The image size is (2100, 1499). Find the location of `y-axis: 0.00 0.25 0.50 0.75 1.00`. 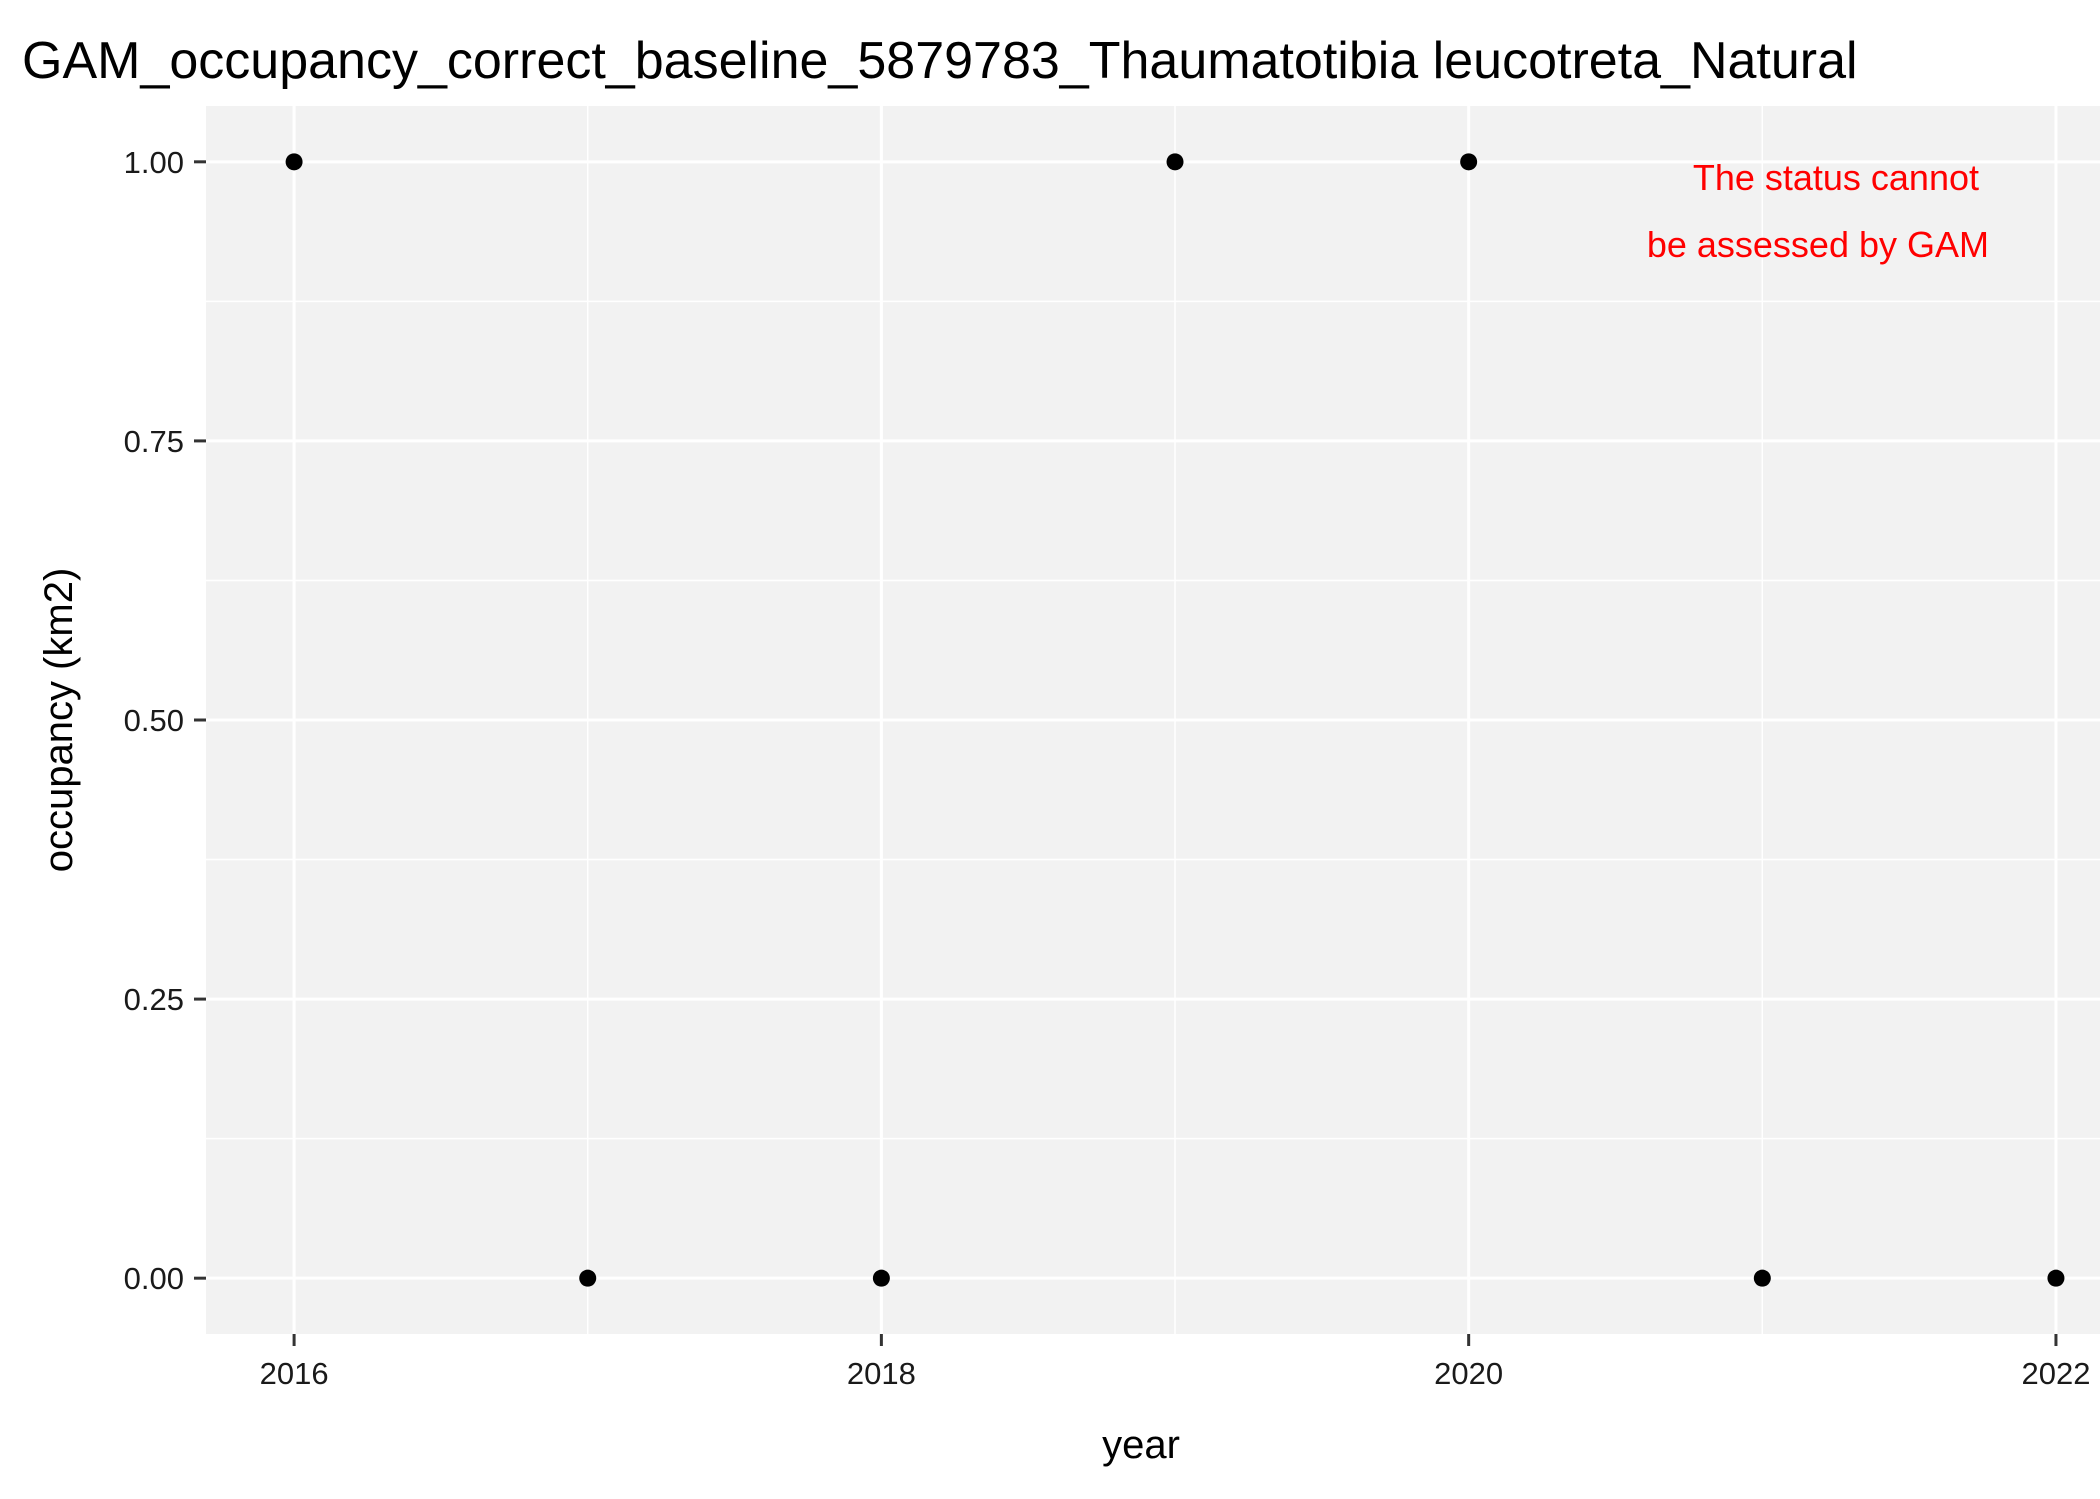

y-axis: 0.00 0.25 0.50 0.75 1.00 is located at coordinates (165, 720).